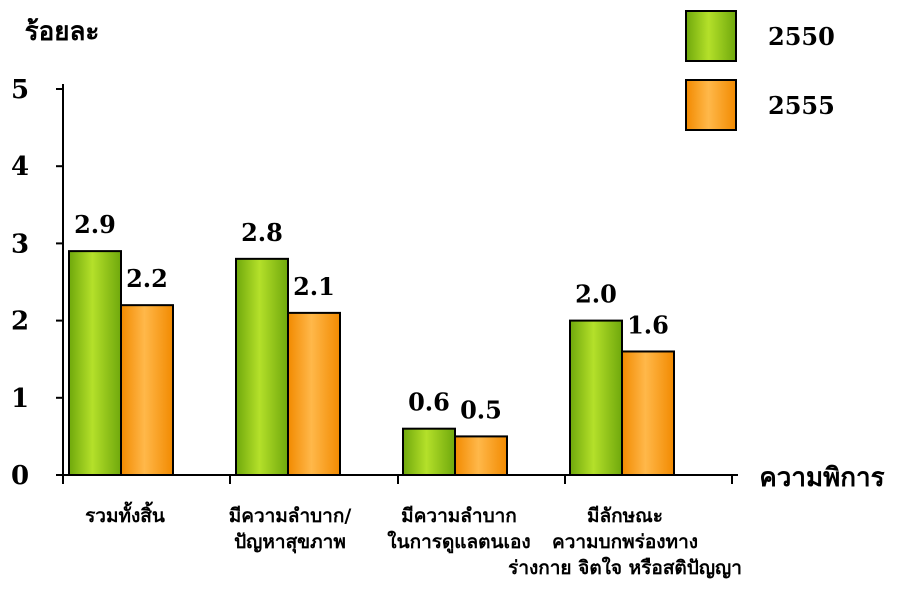  I want to click on y-tick-label: 0, so click(20, 476).